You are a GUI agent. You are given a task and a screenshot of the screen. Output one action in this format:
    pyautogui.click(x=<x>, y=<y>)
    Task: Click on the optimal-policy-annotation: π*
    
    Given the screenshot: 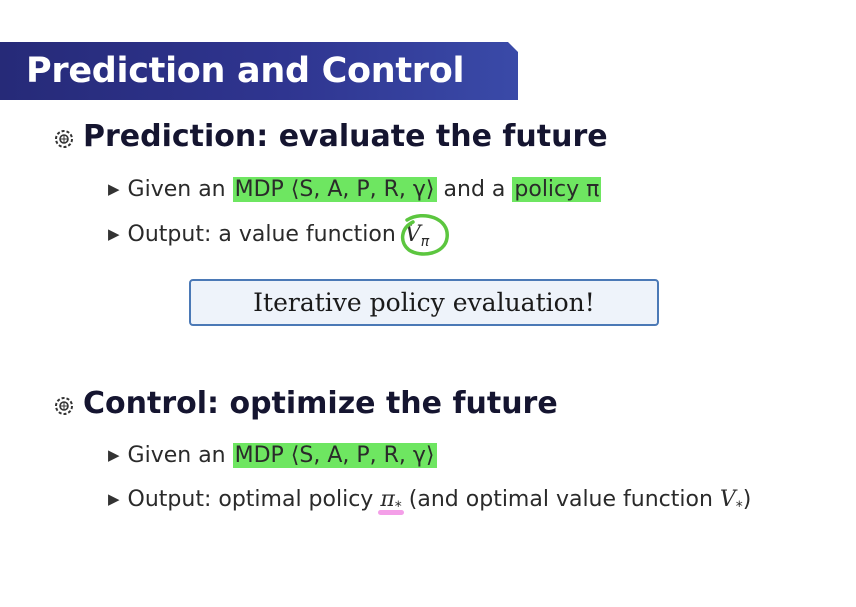 What is the action you would take?
    pyautogui.click(x=391, y=501)
    